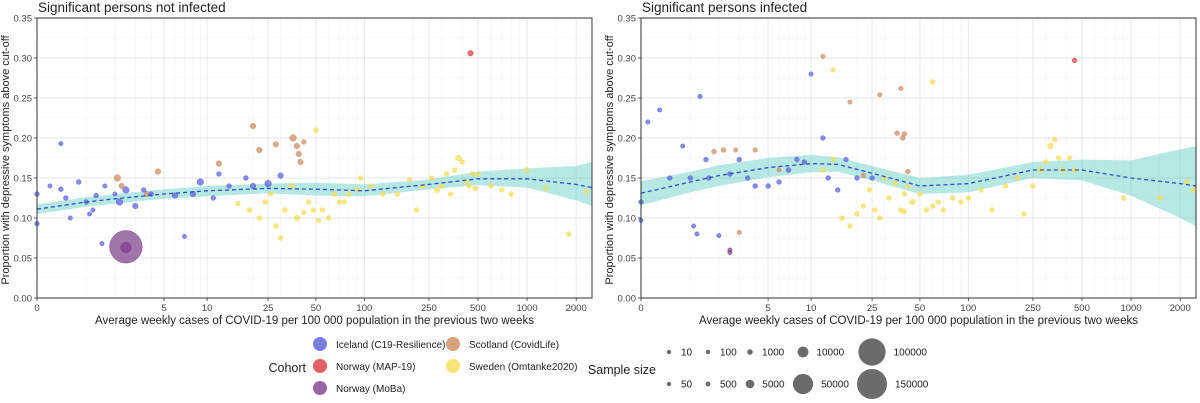  What do you see at coordinates (835, 385) in the screenshot?
I see `size-legend-label-50000: 50000` at bounding box center [835, 385].